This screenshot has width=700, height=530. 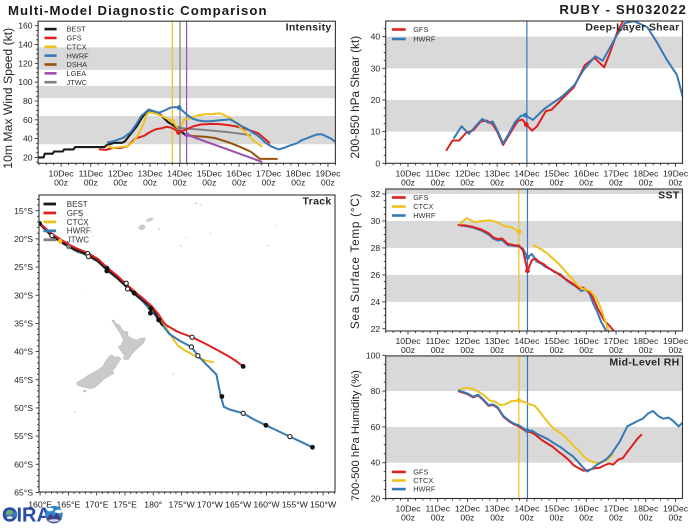 I want to click on svg-text: 0, so click(x=377, y=163).